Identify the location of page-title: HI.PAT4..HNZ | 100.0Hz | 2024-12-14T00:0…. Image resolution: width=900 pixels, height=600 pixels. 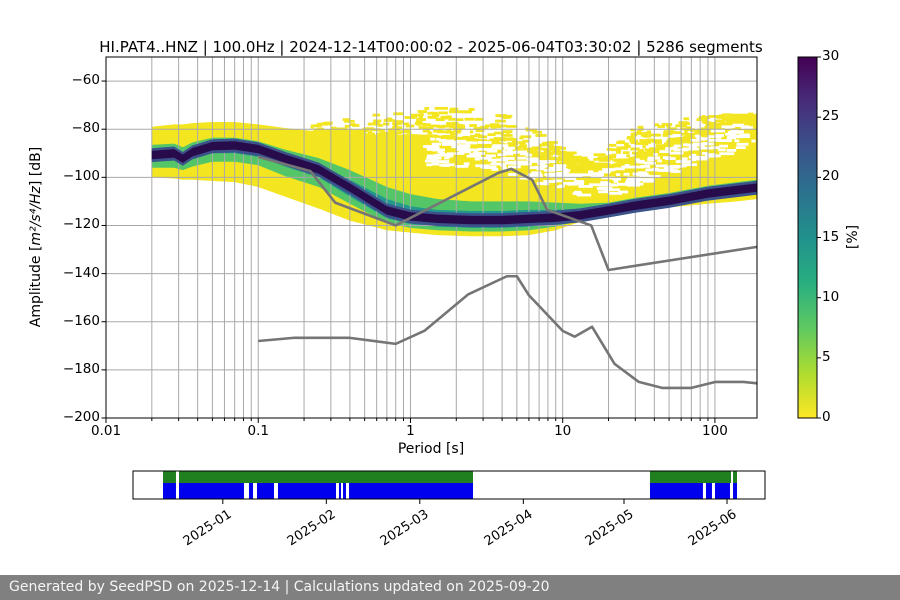
(431, 47).